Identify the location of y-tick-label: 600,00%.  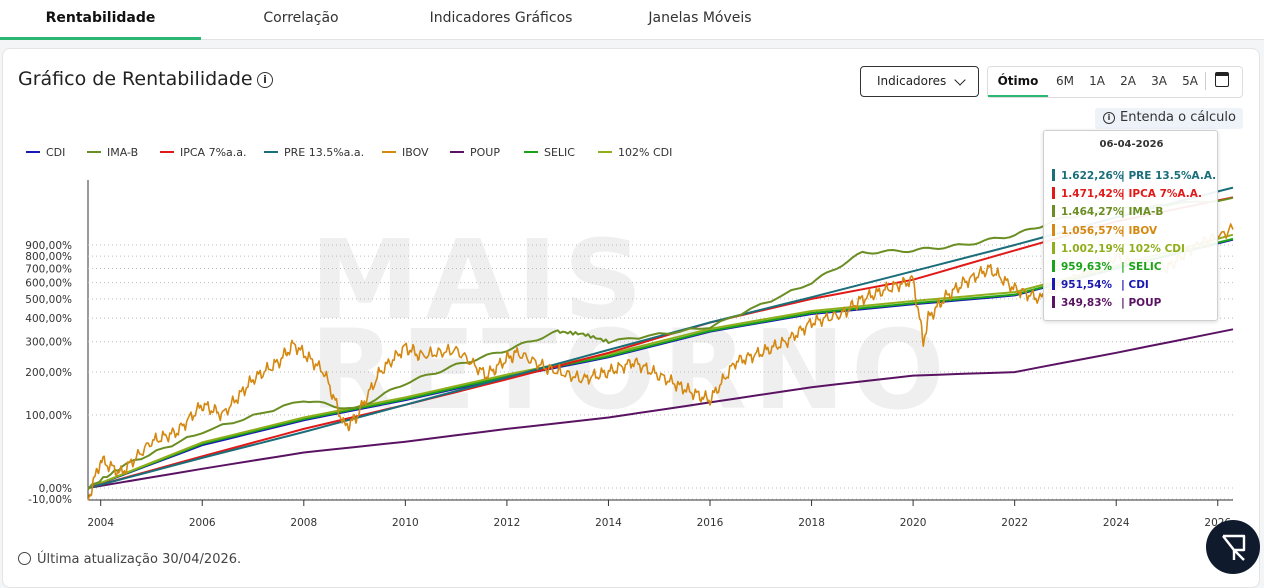
(48, 284).